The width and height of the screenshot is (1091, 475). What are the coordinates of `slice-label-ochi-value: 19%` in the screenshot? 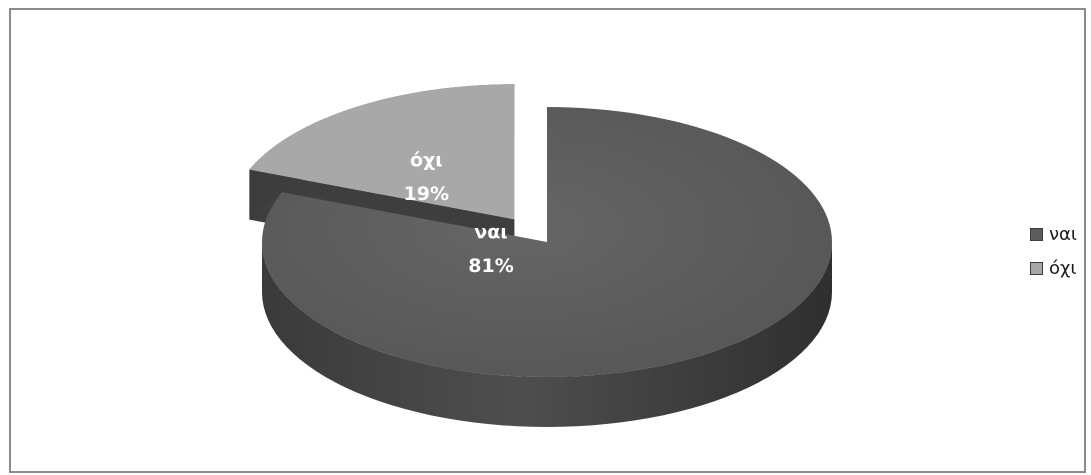 It's located at (426, 194).